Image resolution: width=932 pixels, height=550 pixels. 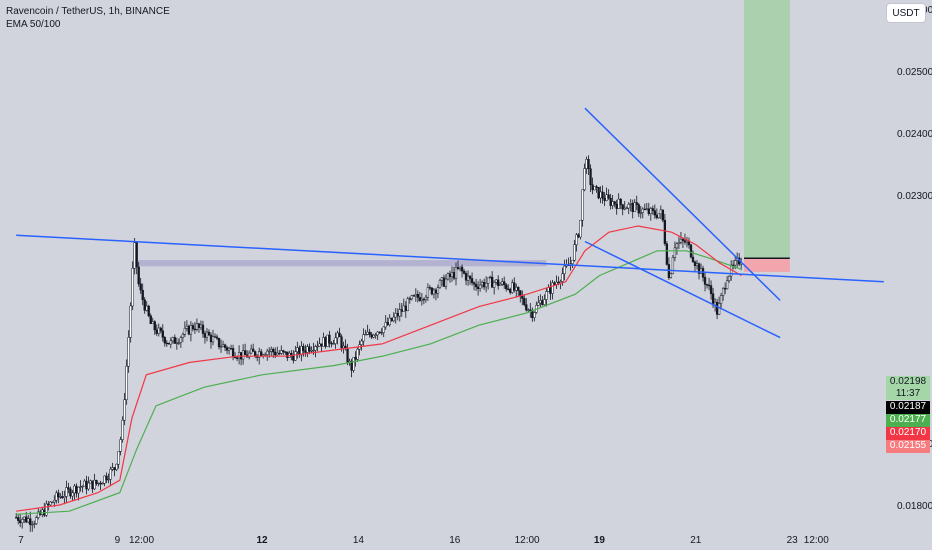 I want to click on stop-zone, so click(x=767, y=265).